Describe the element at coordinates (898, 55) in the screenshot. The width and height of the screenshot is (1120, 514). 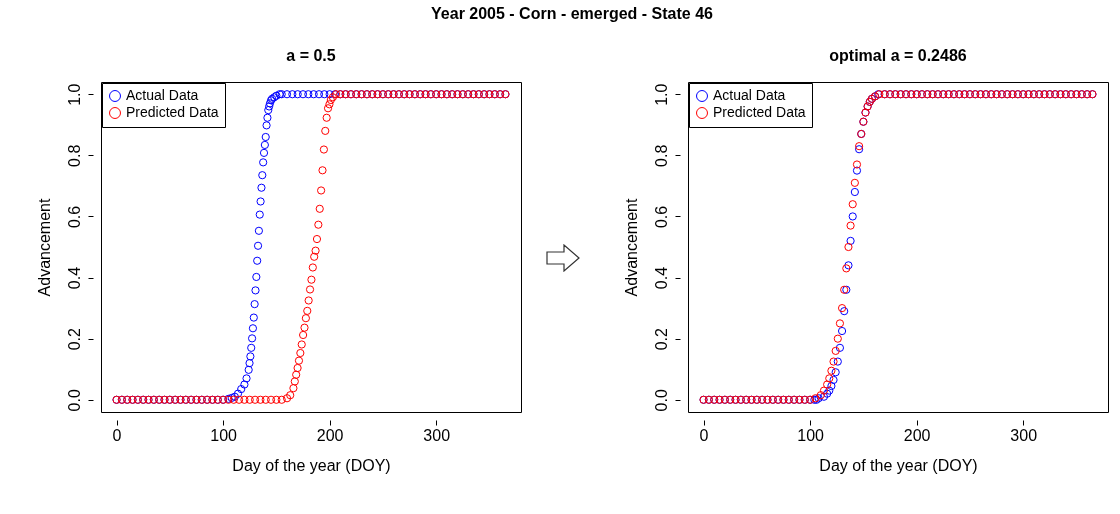
I see `chart-title: optimal a = 0.2486` at that location.